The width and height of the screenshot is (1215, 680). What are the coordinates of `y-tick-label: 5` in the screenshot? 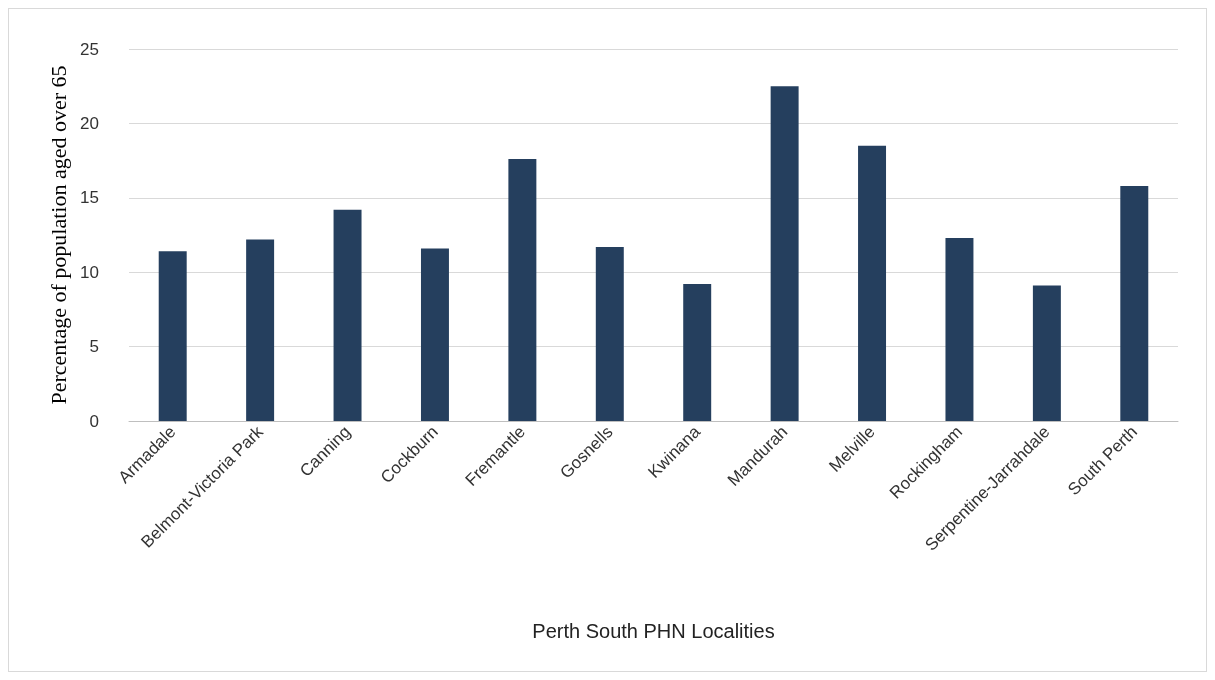 It's located at (94, 347).